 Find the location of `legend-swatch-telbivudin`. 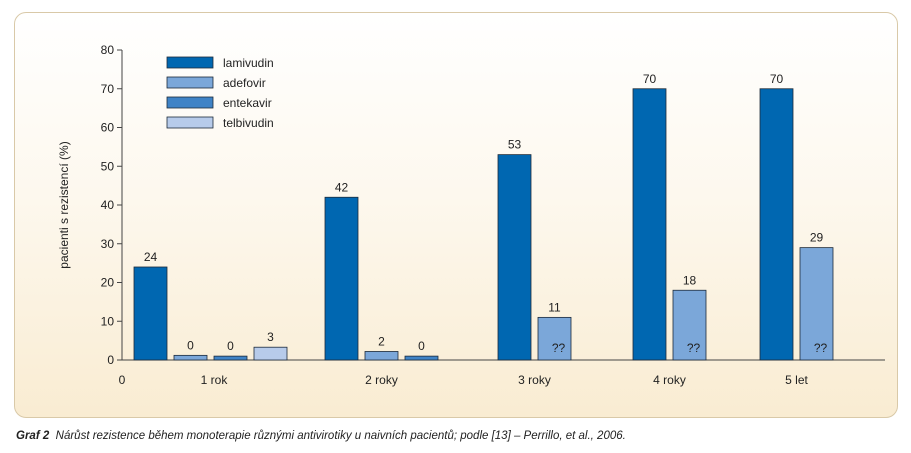

legend-swatch-telbivudin is located at coordinates (190, 122).